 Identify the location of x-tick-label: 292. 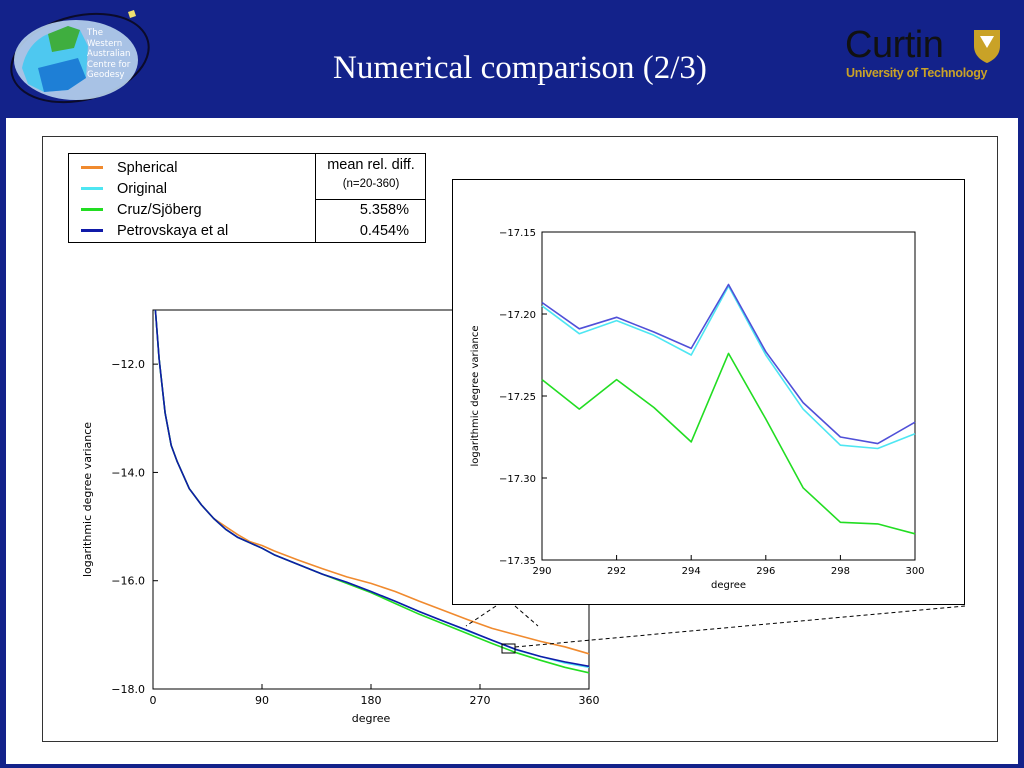
(616, 571).